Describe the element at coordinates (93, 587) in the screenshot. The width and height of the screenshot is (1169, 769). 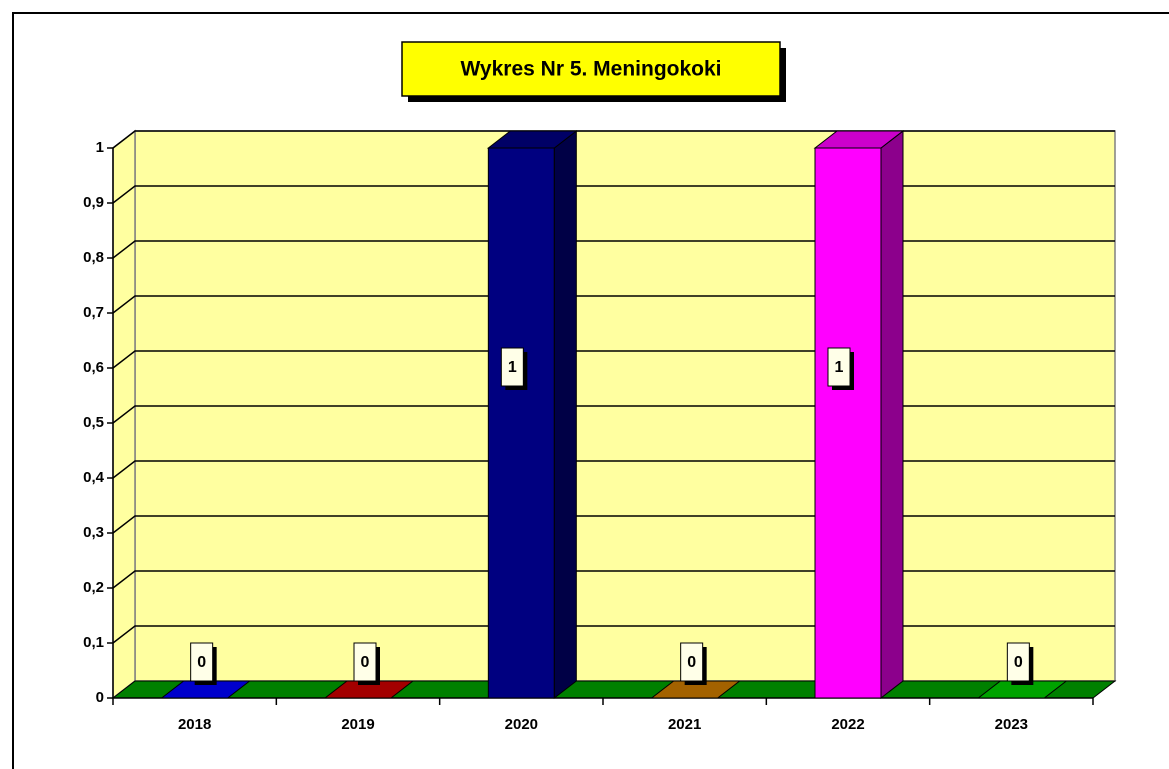
I see `y-tick-label: 0,2` at that location.